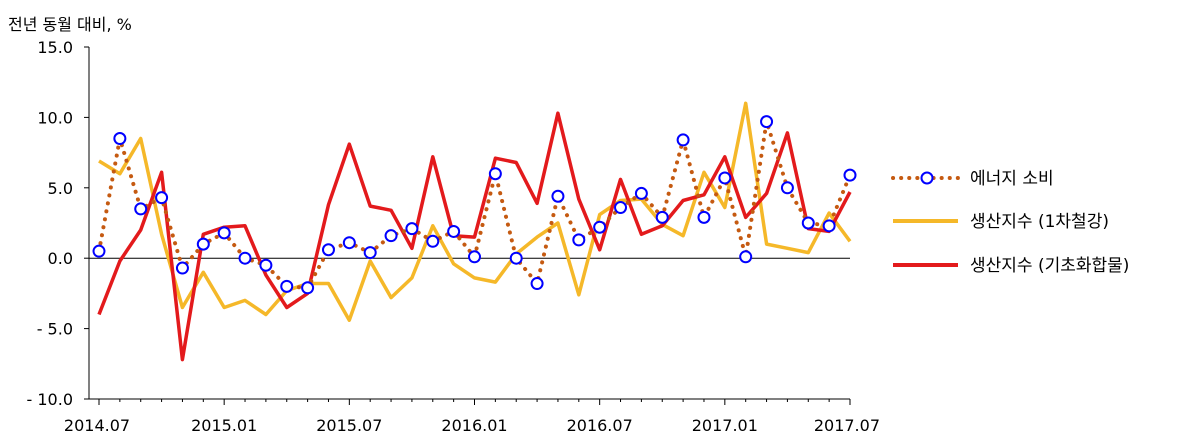  What do you see at coordinates (847, 425) in the screenshot?
I see `x-tick-label: 2017.07` at bounding box center [847, 425].